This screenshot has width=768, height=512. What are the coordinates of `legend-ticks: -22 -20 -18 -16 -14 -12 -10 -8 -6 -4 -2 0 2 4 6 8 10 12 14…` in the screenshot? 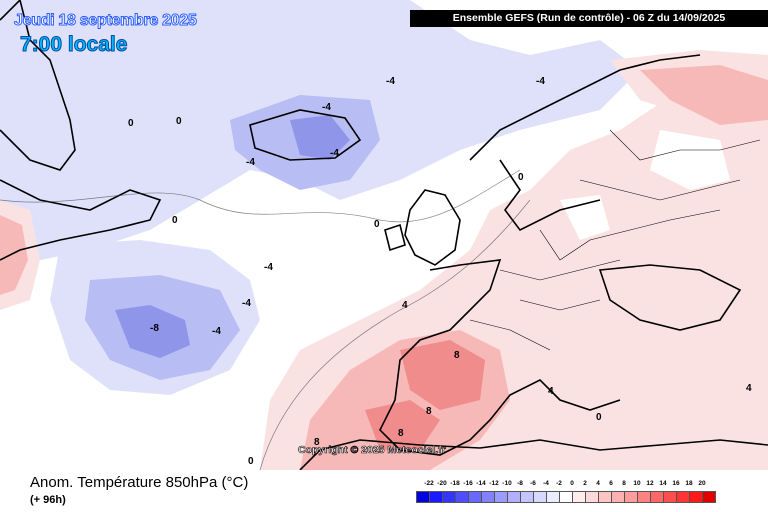 It's located at (584, 485).